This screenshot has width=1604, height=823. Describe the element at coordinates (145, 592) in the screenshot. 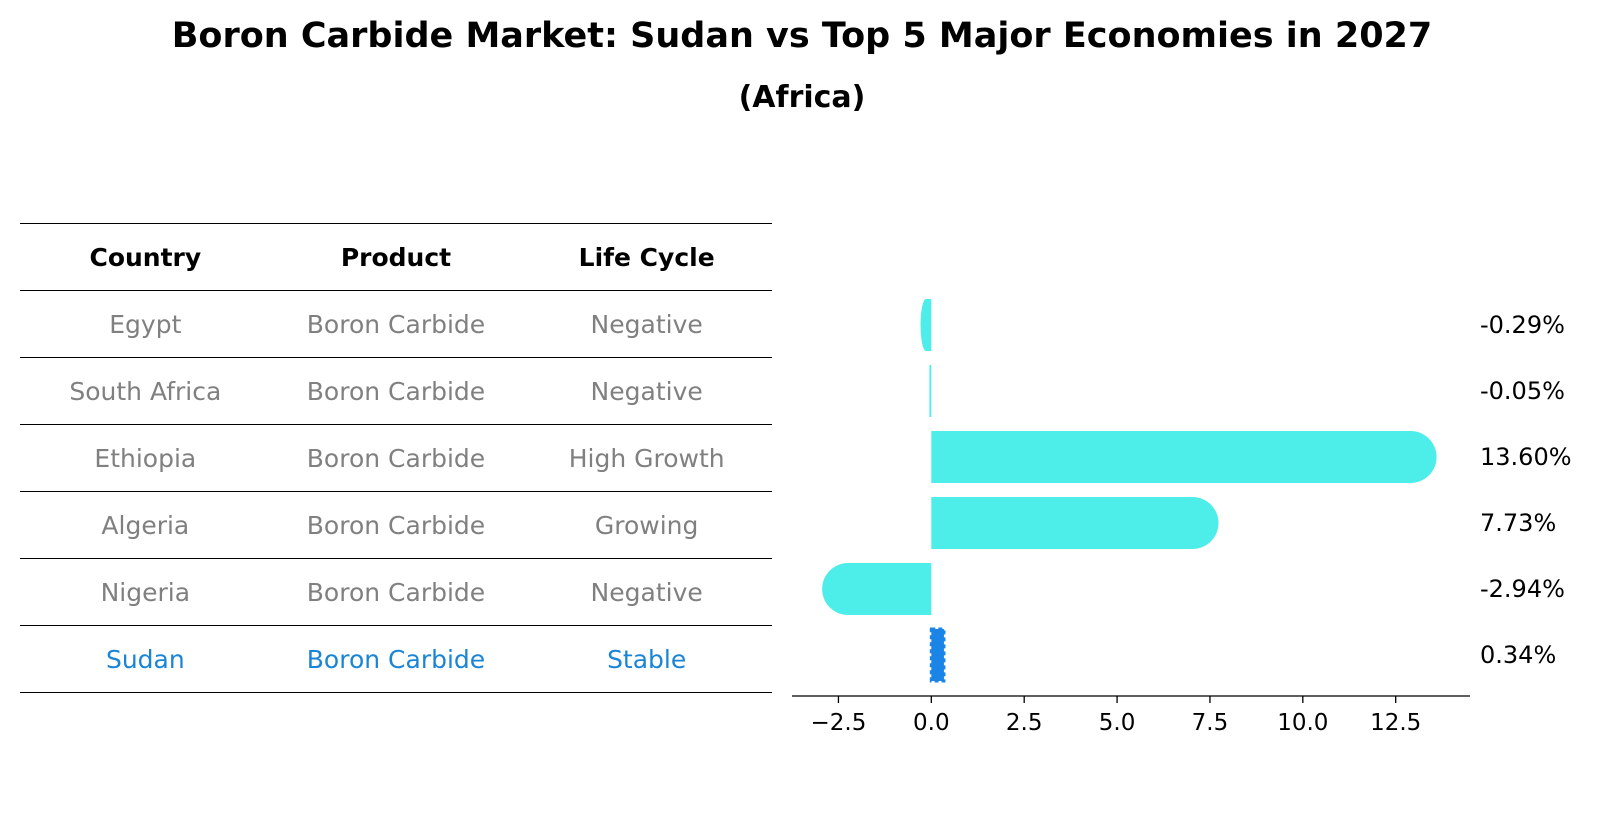

I see `cell-country: Nigeria` at that location.